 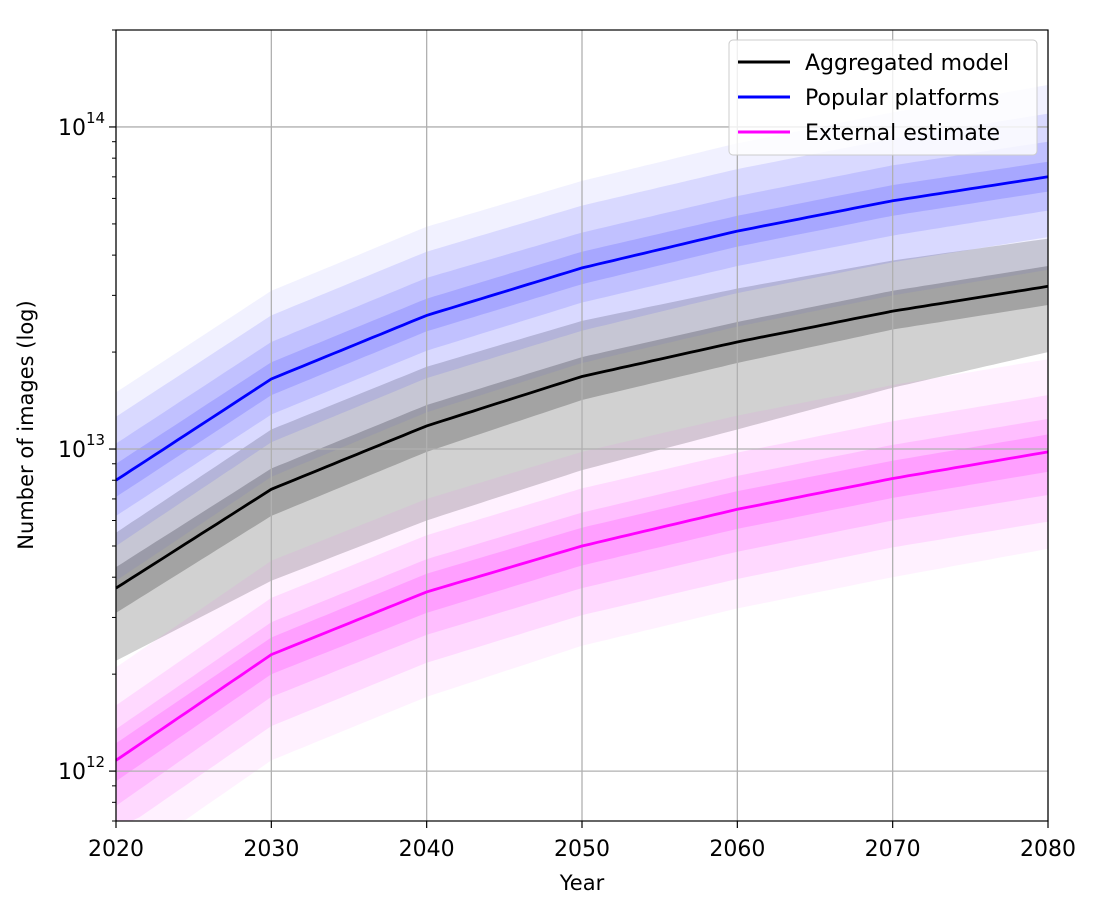 What do you see at coordinates (737, 849) in the screenshot?
I see `x-tick-label-4: 2060` at bounding box center [737, 849].